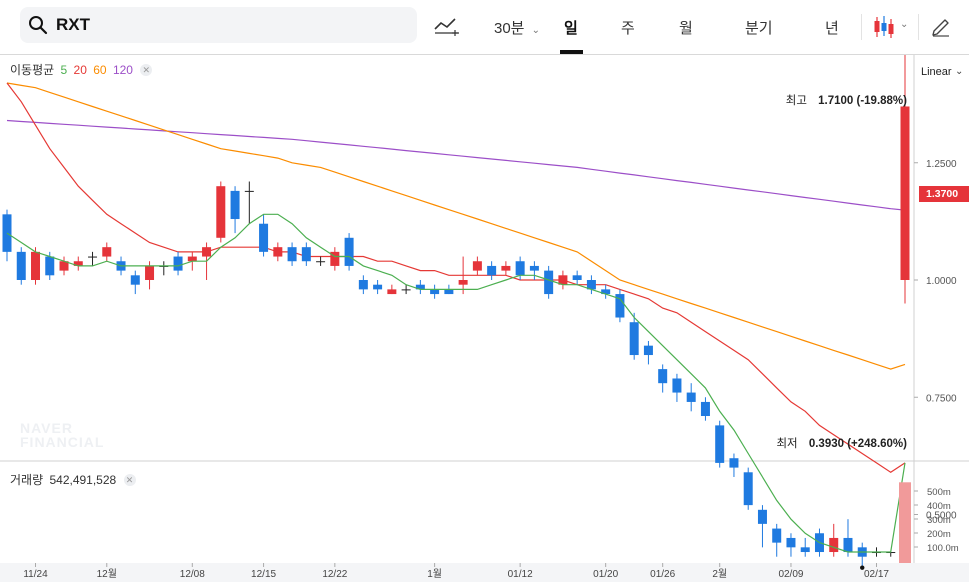 The height and width of the screenshot is (582, 969). Describe the element at coordinates (334, 574) in the screenshot. I see `x-tick-label: 12/22` at that location.